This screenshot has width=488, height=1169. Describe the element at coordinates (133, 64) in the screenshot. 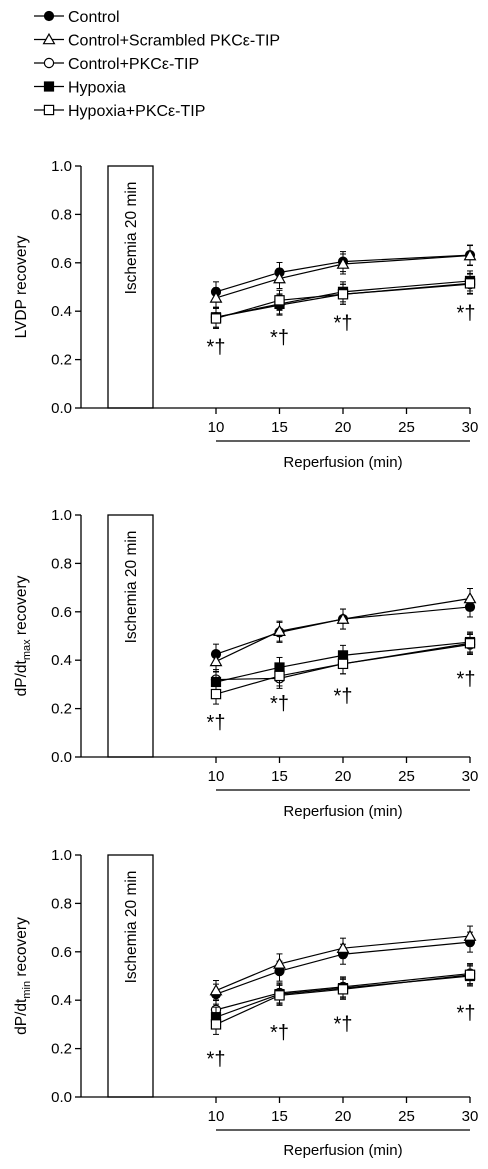

I see `legend-label: Control+PKCε-TIP` at that location.